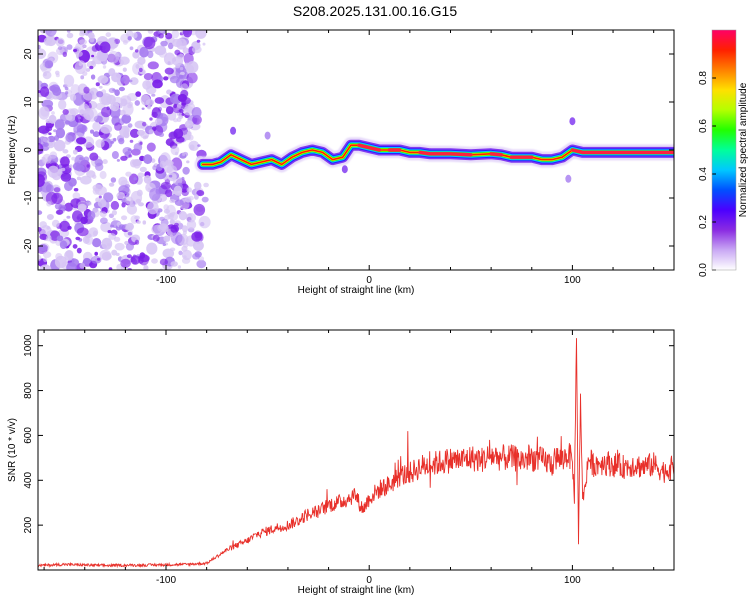 This screenshot has width=750, height=605. Describe the element at coordinates (267, 135) in the screenshot. I see `ridge-spur` at that location.